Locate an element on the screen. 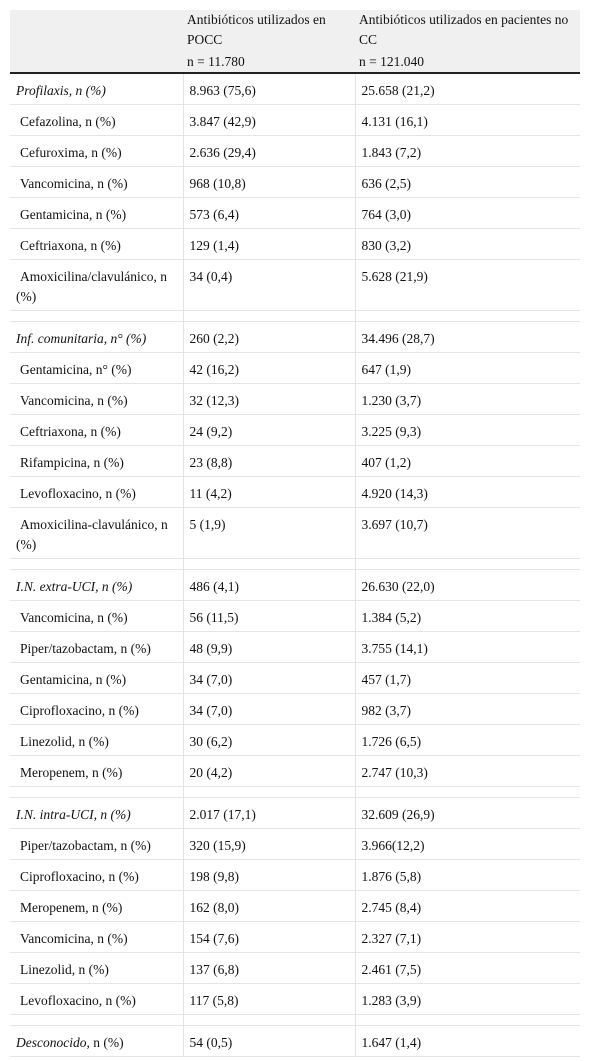 Image resolution: width=590 pixels, height=1061 pixels. pocc-value: 34 (0,4) is located at coordinates (268, 285).